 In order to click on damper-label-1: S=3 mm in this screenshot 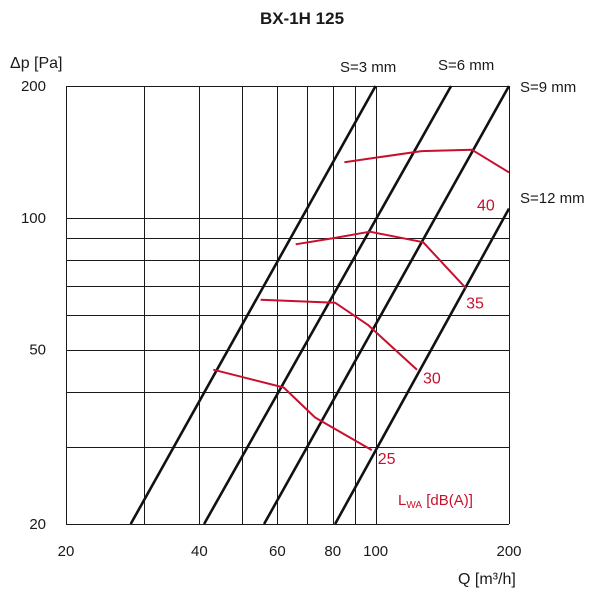, I will do `click(368, 67)`.